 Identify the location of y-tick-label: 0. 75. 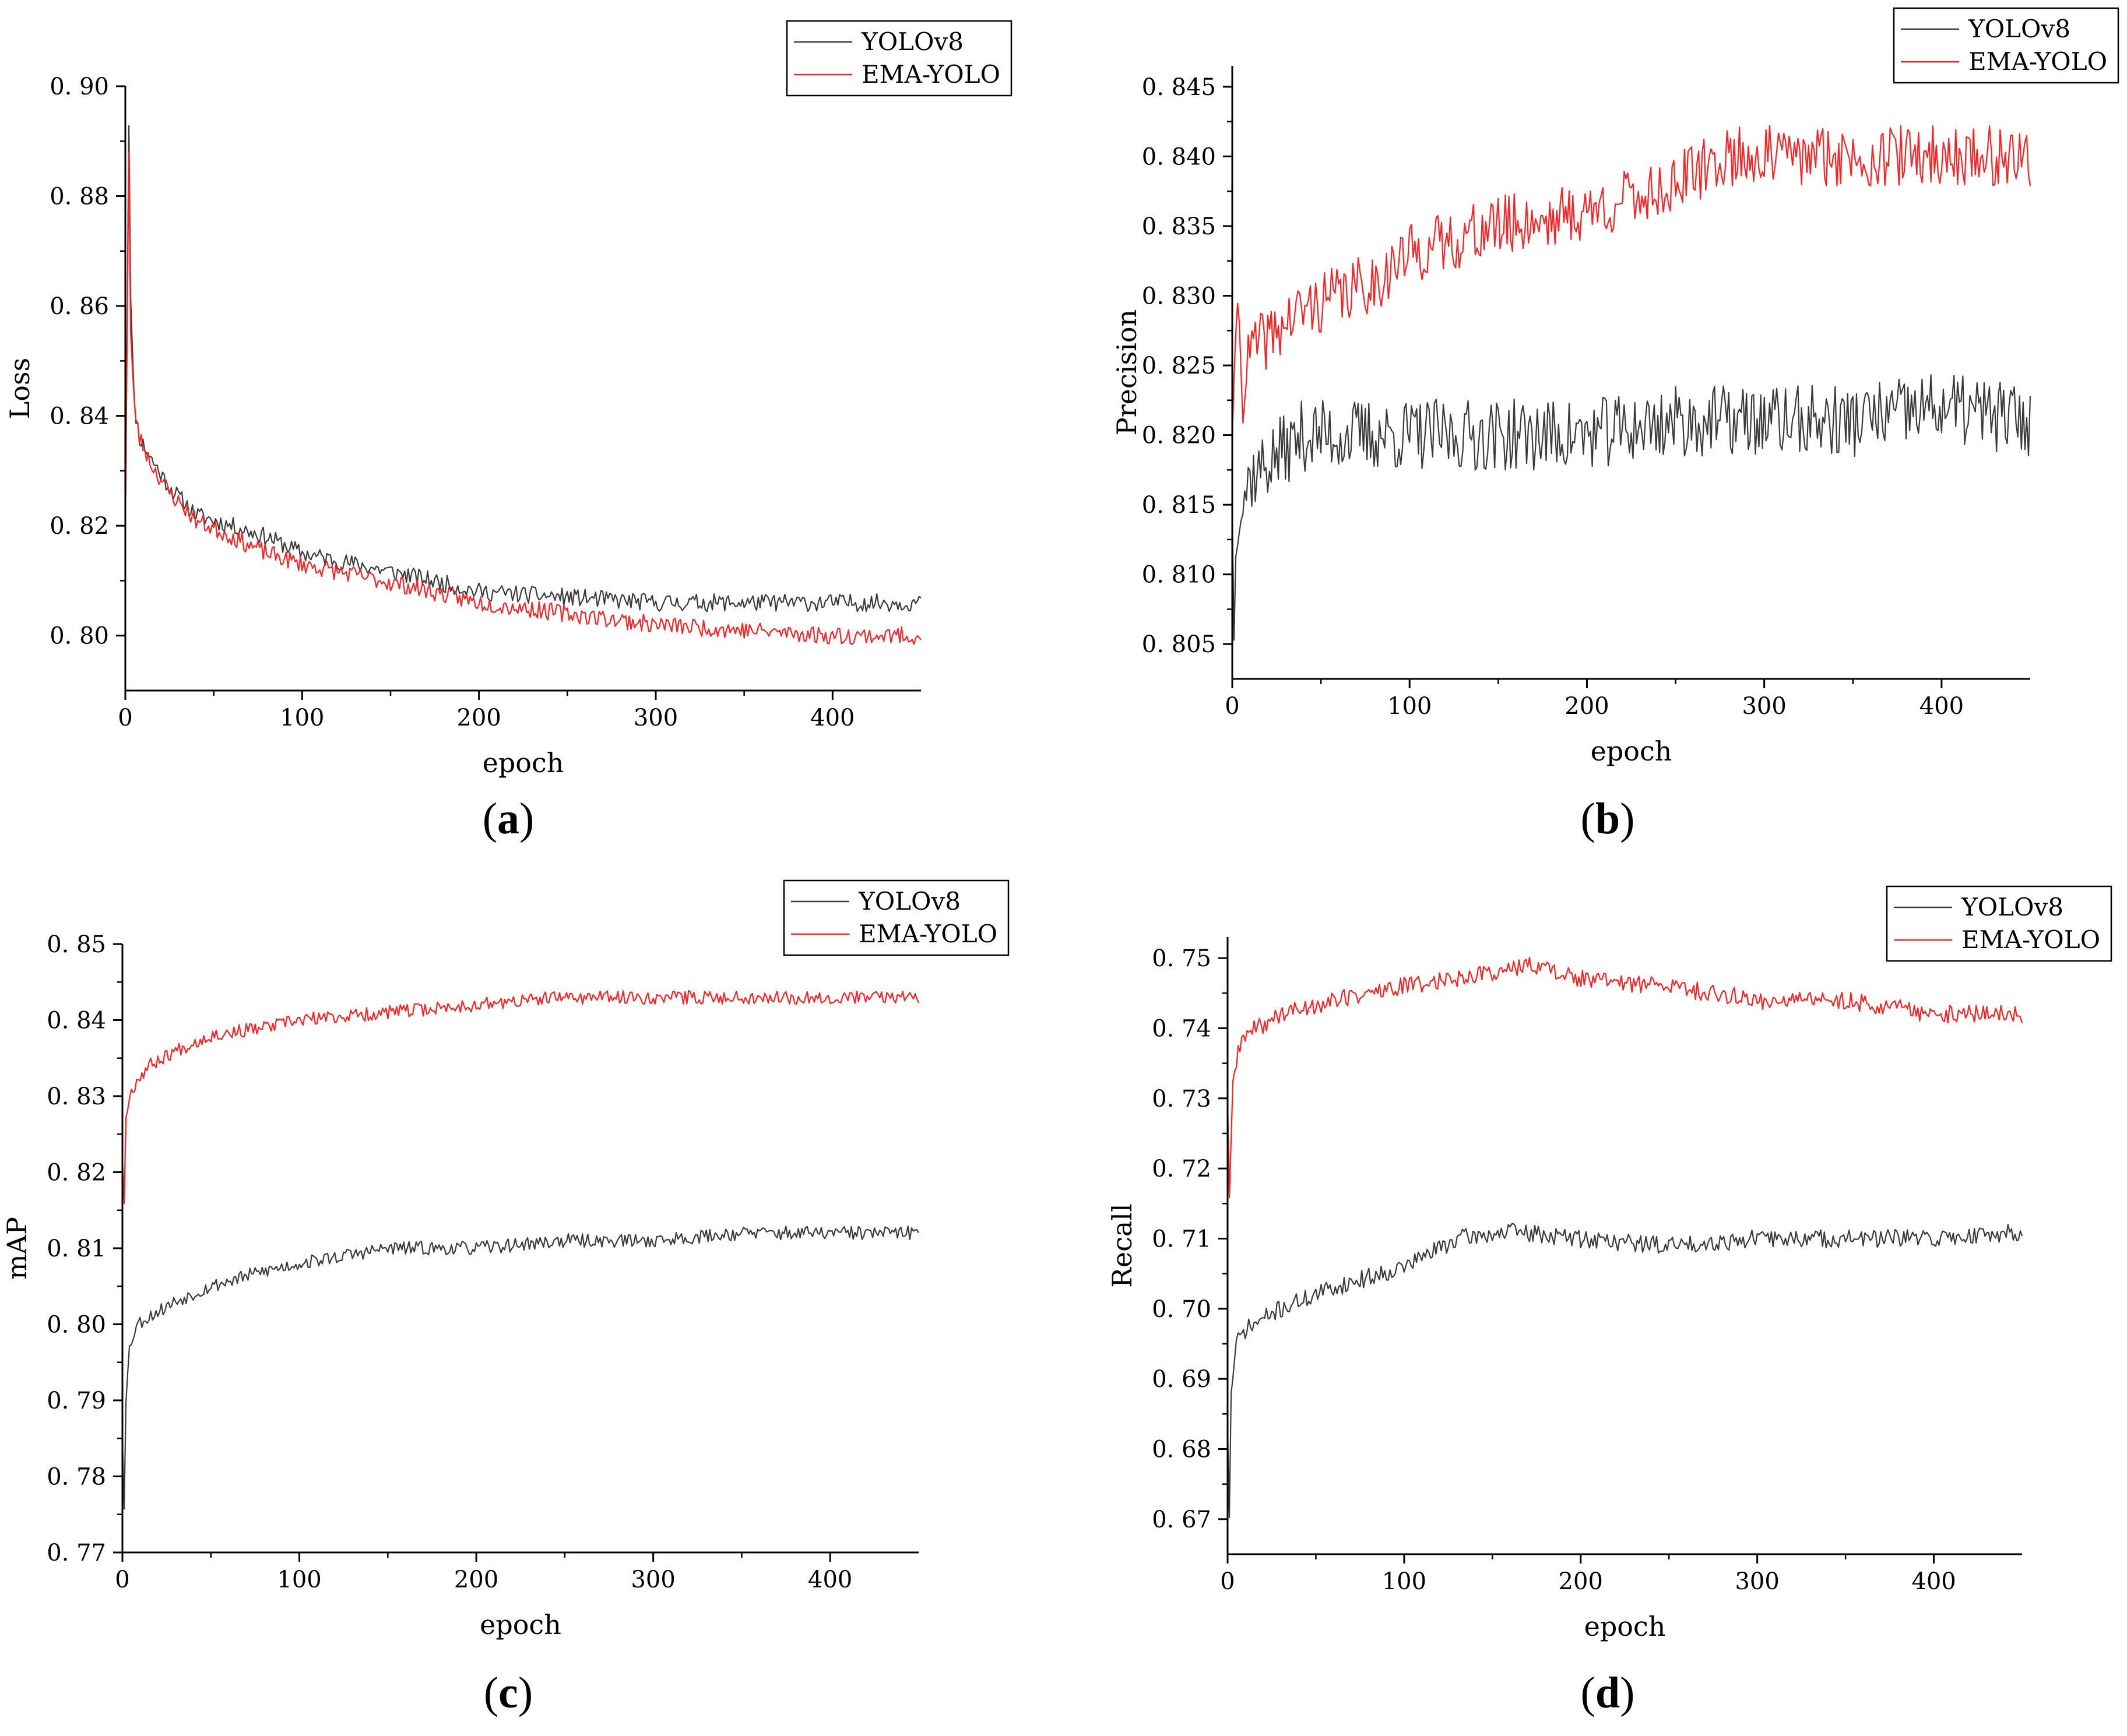
(1181, 959).